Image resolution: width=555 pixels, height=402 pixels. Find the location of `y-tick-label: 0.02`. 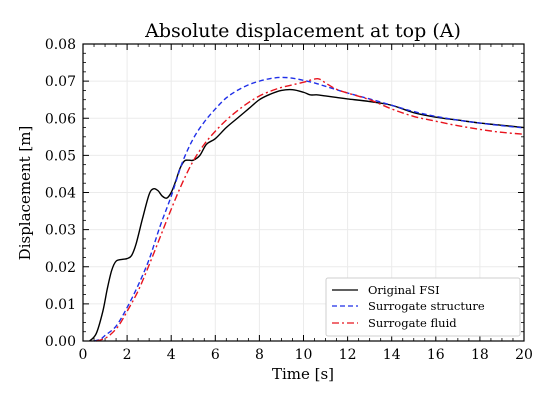

y-tick-label: 0.02 is located at coordinates (60, 268).